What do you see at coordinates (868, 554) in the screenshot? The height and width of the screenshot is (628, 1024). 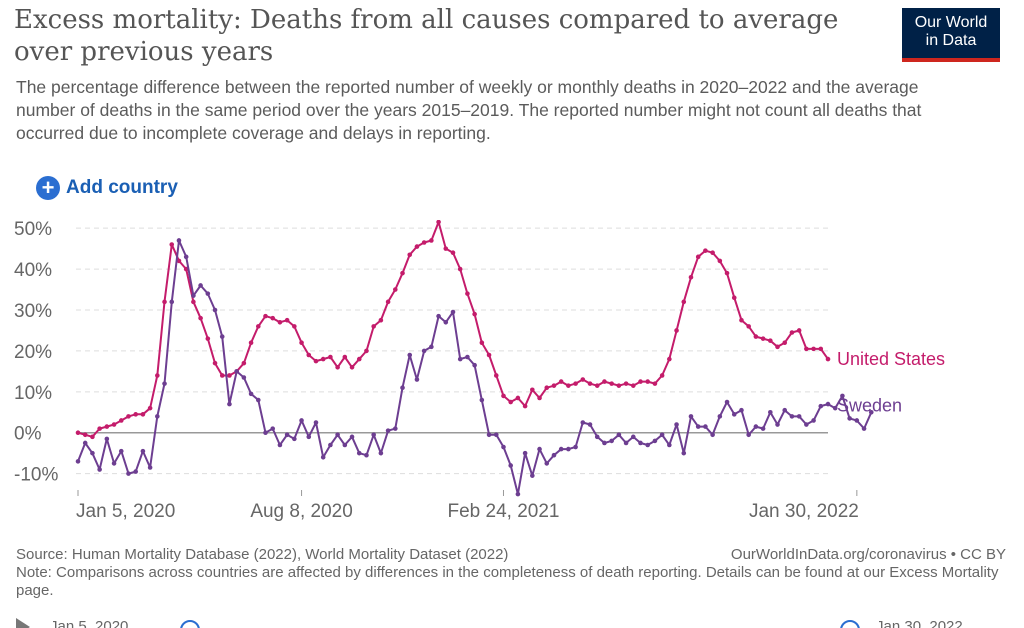 I see `source-url-link: OurWorldInData.org/coronavirus • CC BY` at bounding box center [868, 554].